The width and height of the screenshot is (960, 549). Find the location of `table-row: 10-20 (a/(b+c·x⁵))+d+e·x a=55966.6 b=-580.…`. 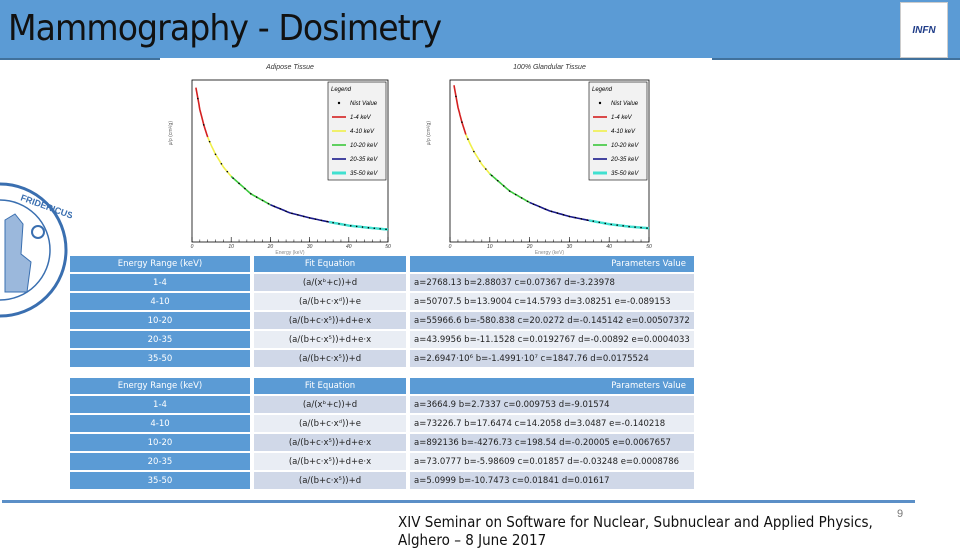

table-row: 10-20 (a/(b+c·x⁵))+d+e·x a=55966.6 b=-580.… is located at coordinates (382, 320).